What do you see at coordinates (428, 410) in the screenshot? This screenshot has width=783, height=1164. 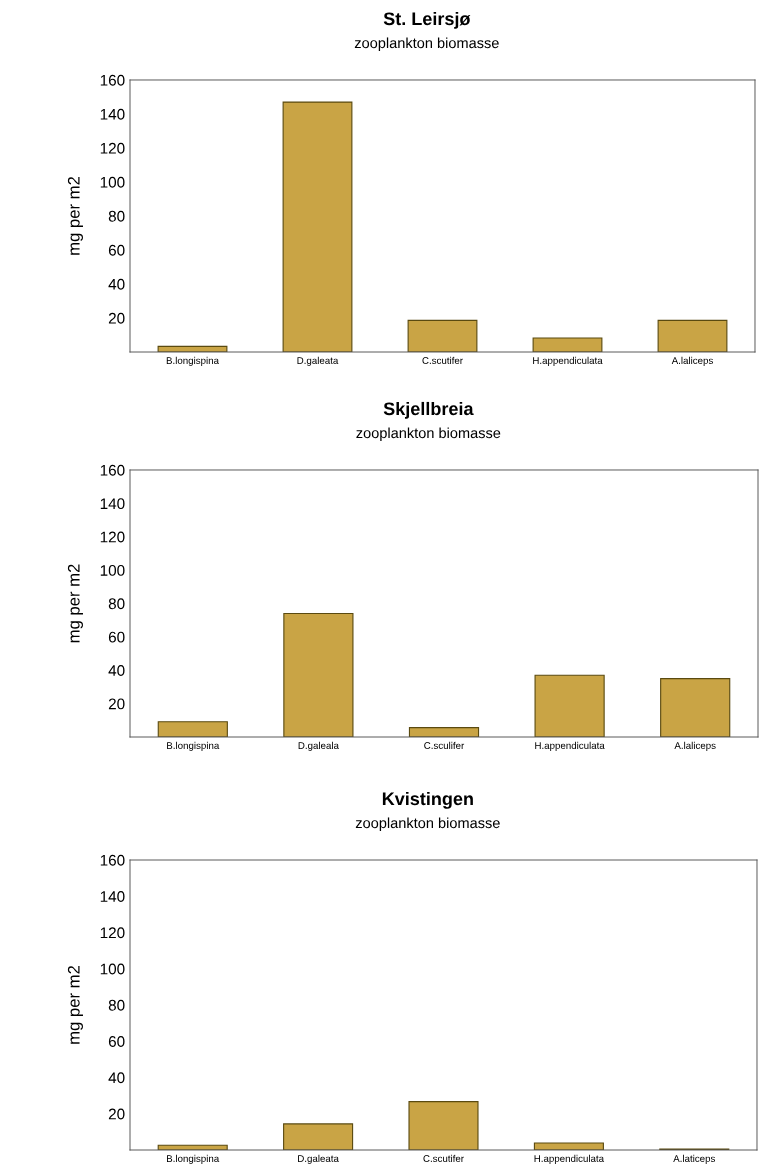 I see `chart-title: Skjellbreia` at bounding box center [428, 410].